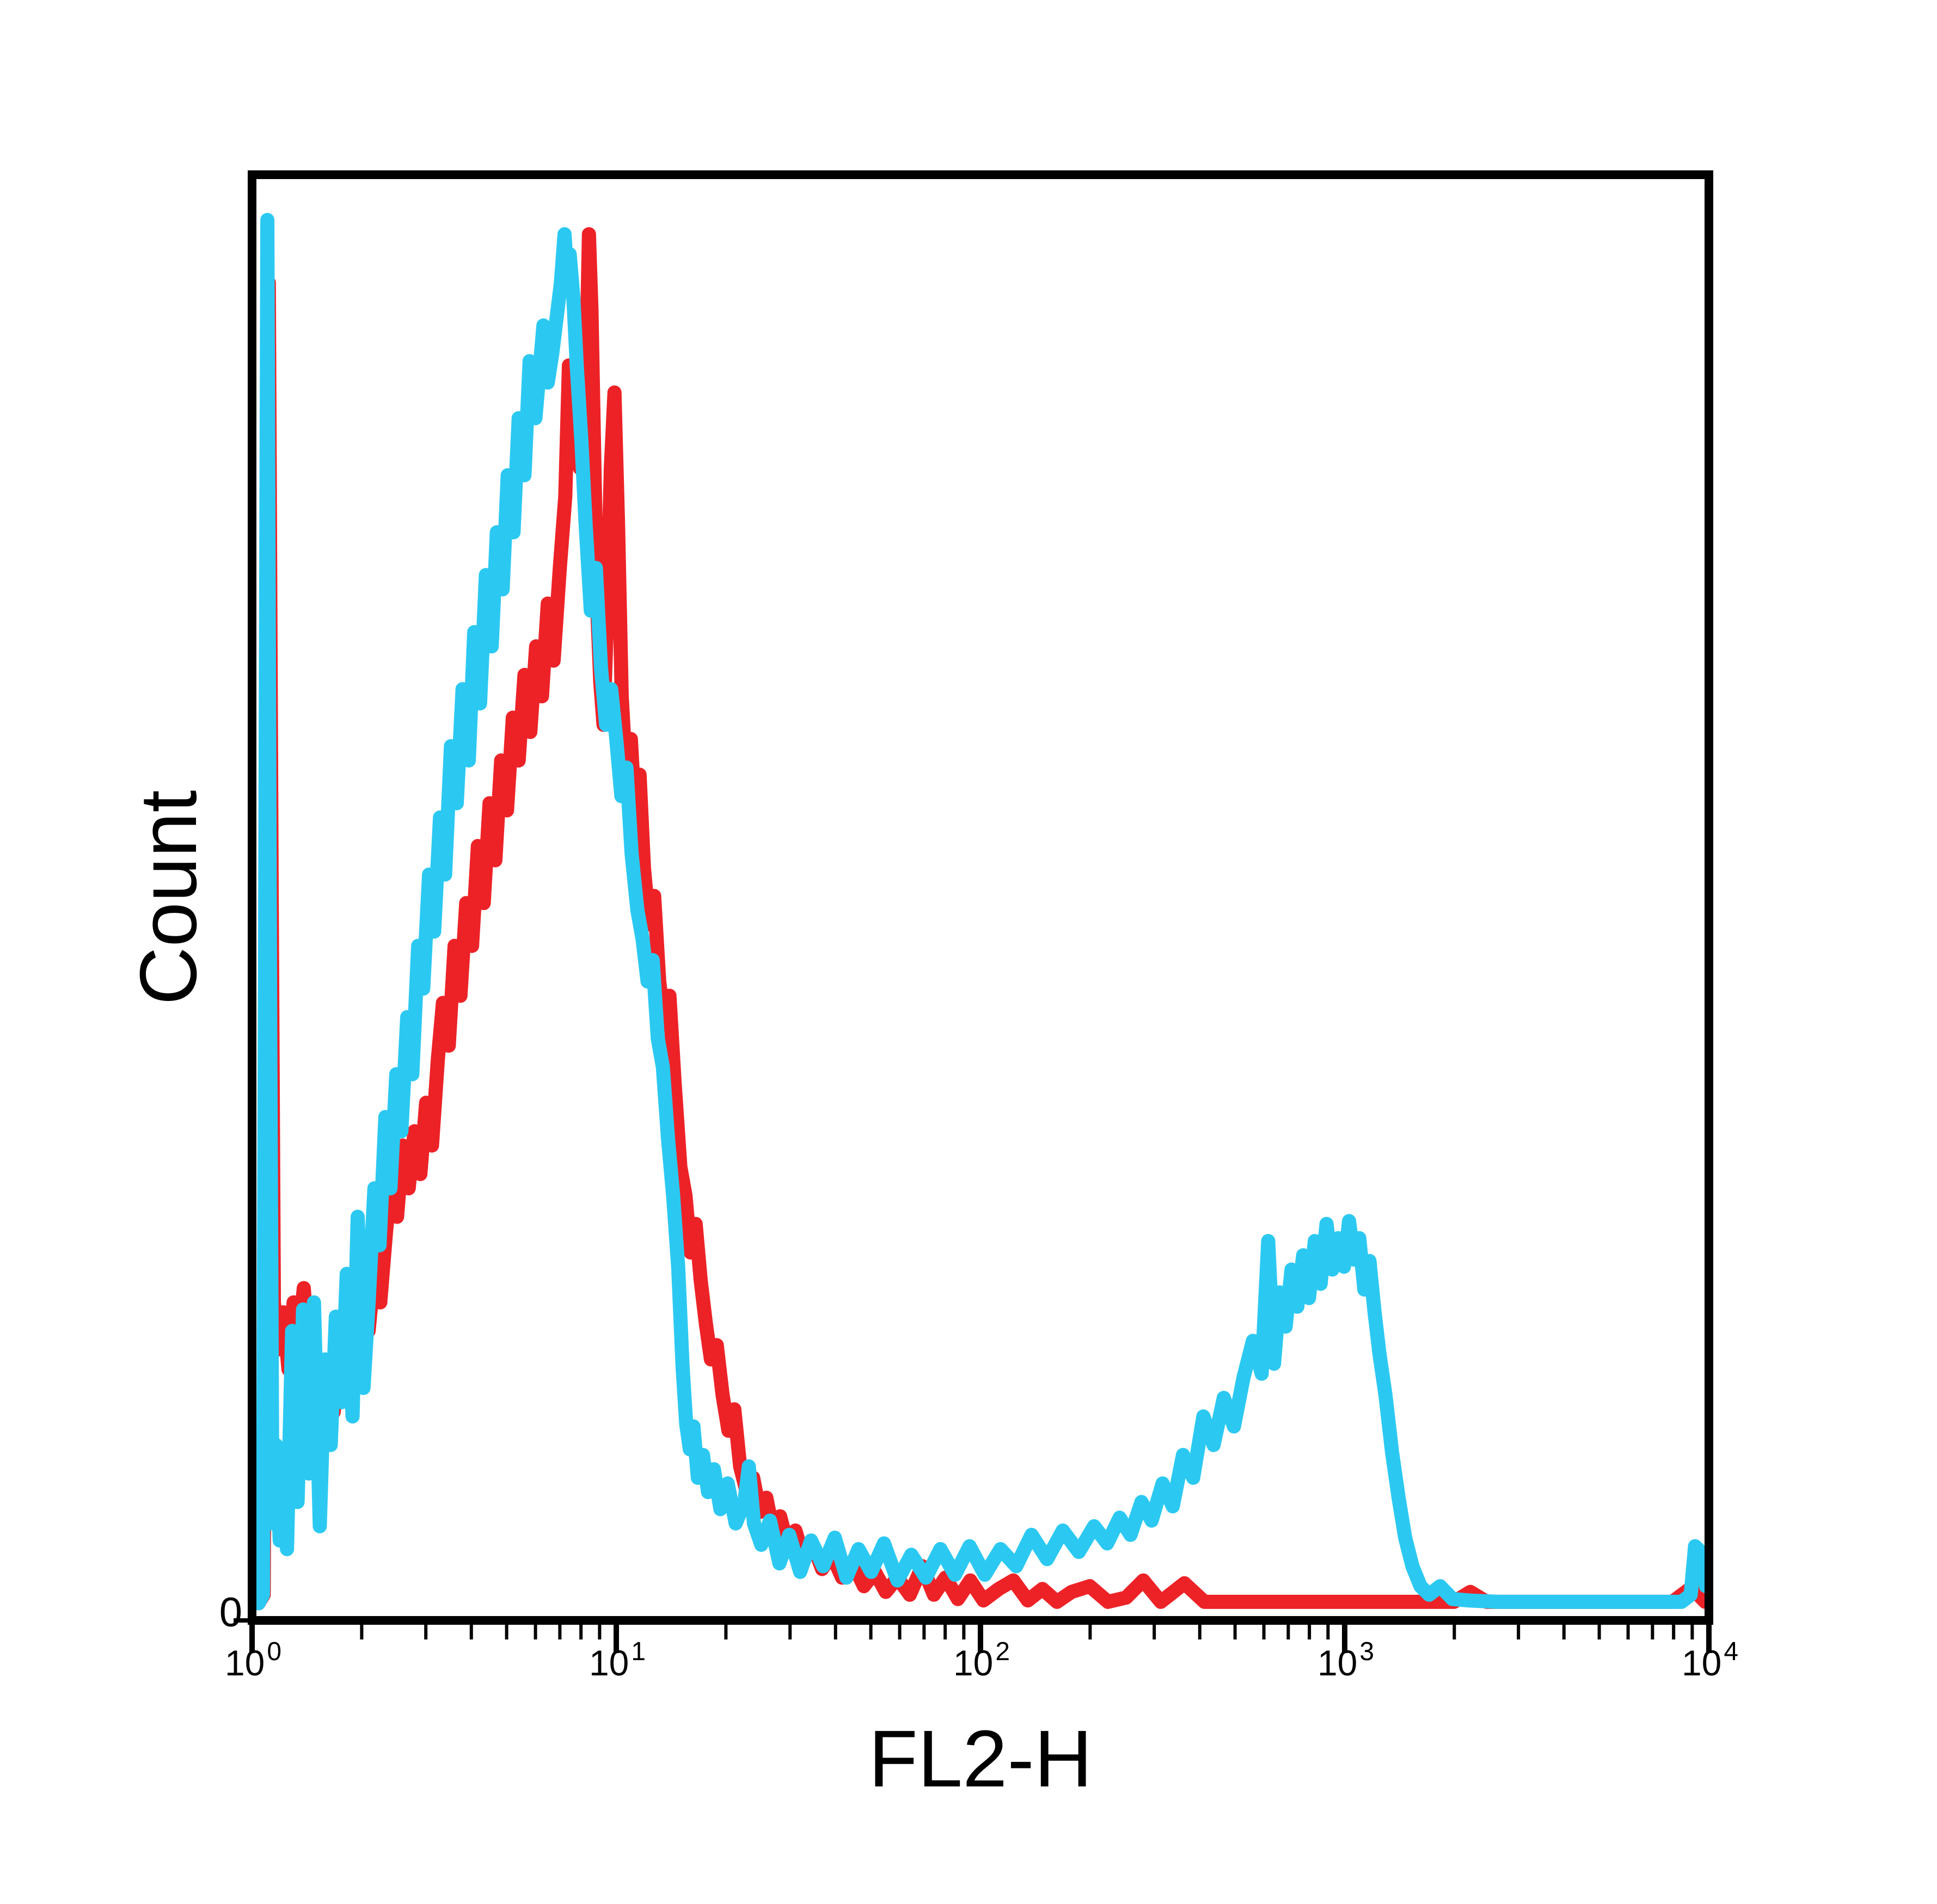 This screenshot has height=1904, width=1937. Describe the element at coordinates (980, 1759) in the screenshot. I see `x-axis-title: FL2-H` at that location.